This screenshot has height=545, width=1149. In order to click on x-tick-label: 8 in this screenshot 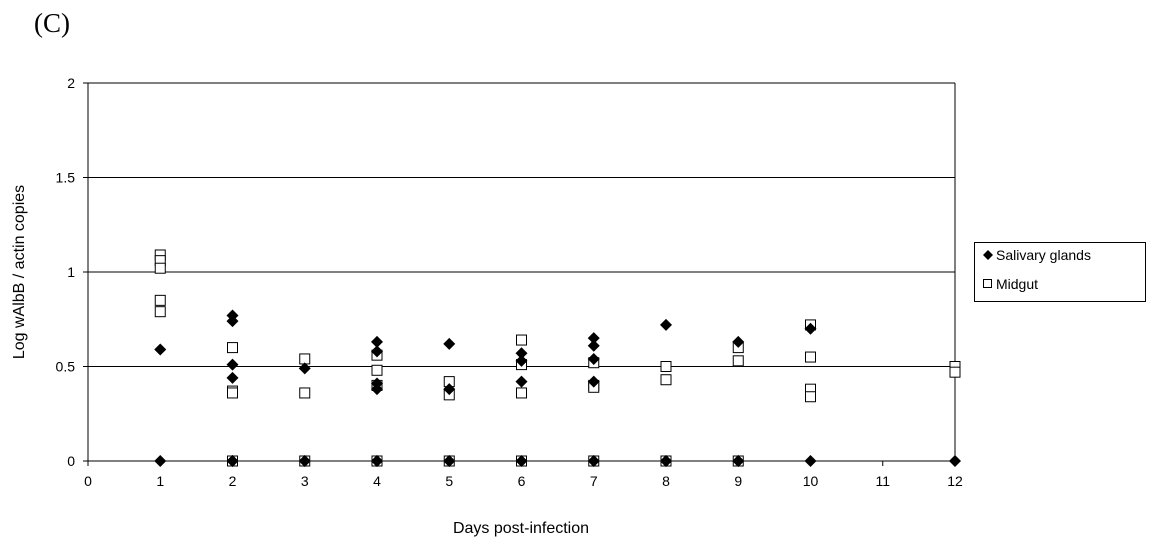, I will do `click(666, 481)`.